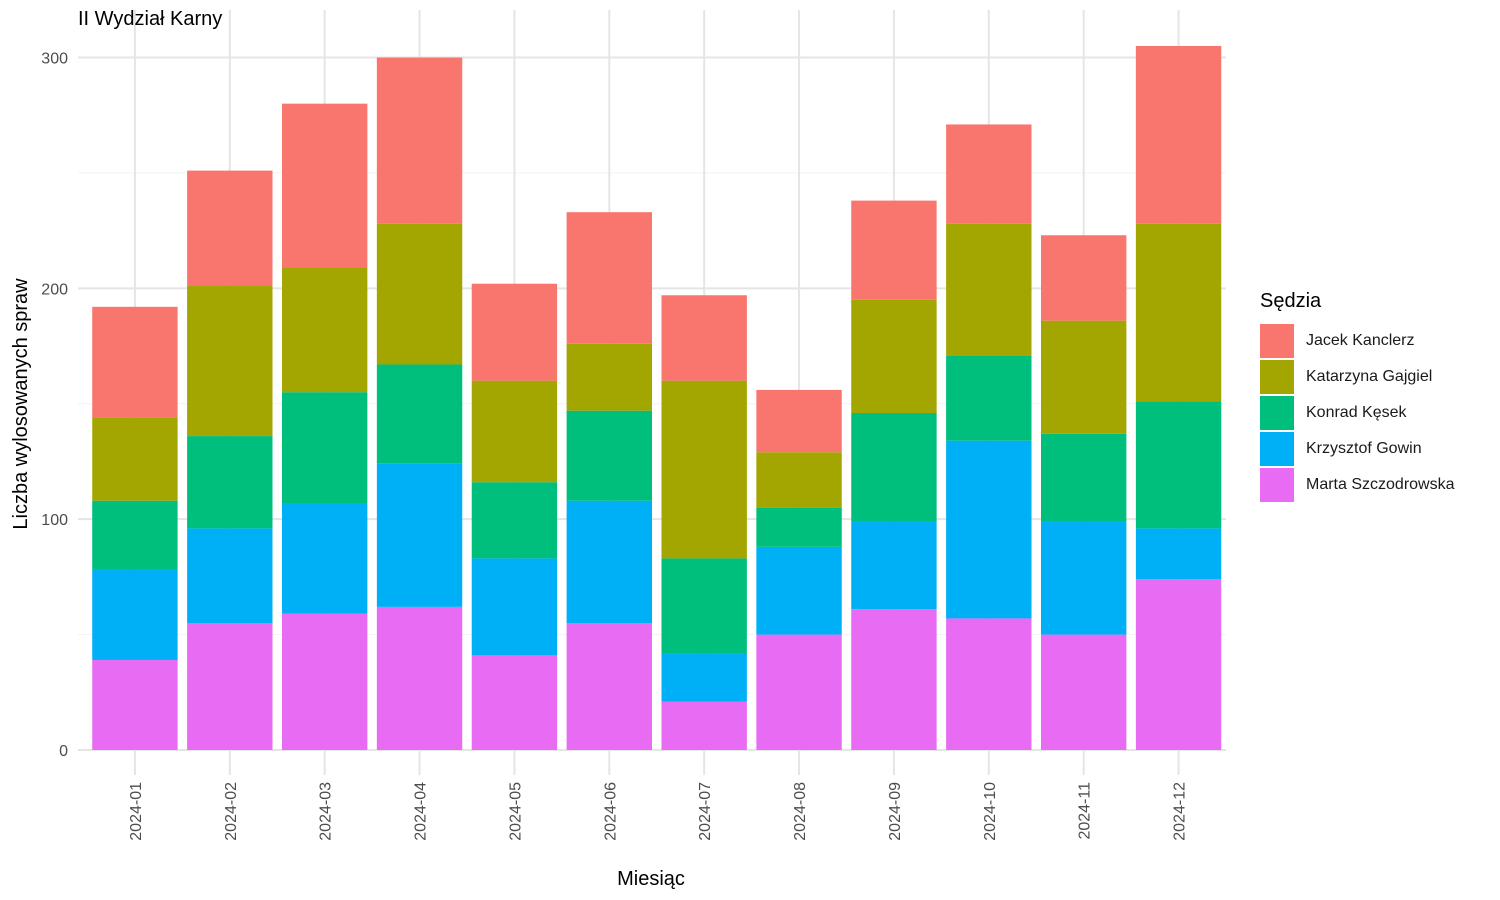  I want to click on chart-title: II Wydział Karny, so click(150, 19).